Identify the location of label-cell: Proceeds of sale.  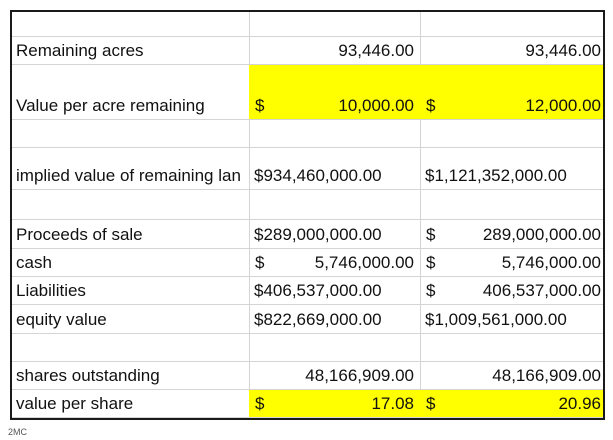
(79, 234).